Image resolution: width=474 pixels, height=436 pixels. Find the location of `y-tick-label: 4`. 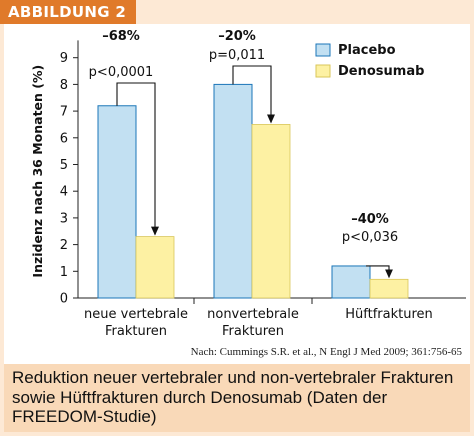

y-tick-label: 4 is located at coordinates (64, 192).